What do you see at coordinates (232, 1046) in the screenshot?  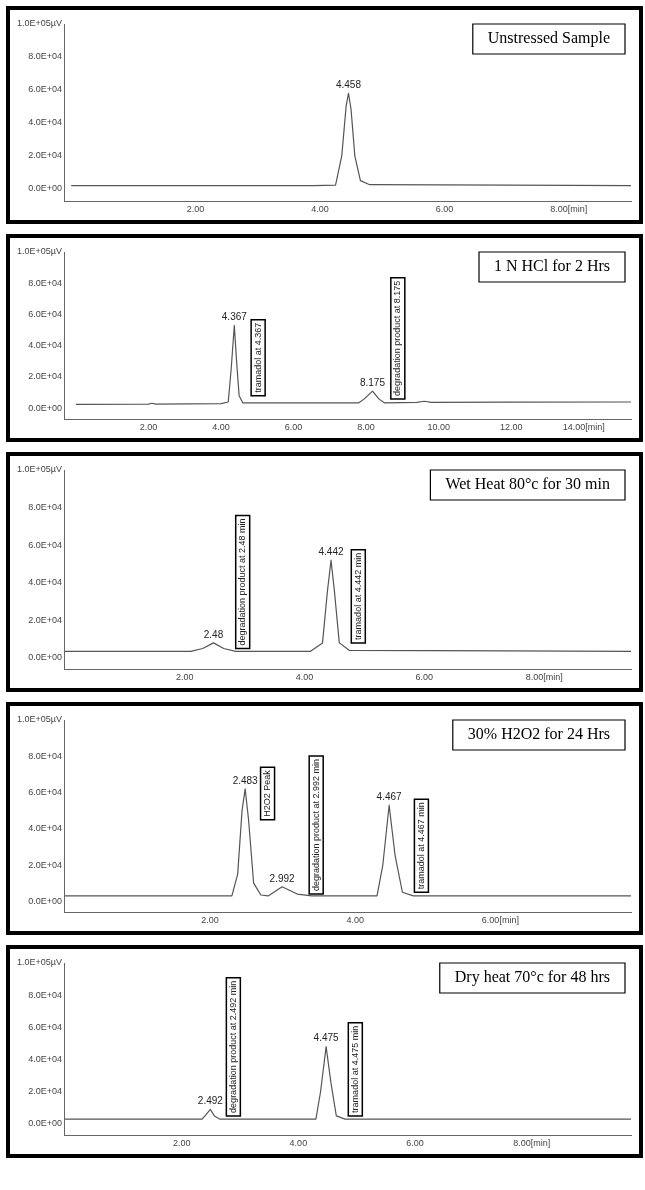 I see `annotation: degradation product at 2.492 min` at bounding box center [232, 1046].